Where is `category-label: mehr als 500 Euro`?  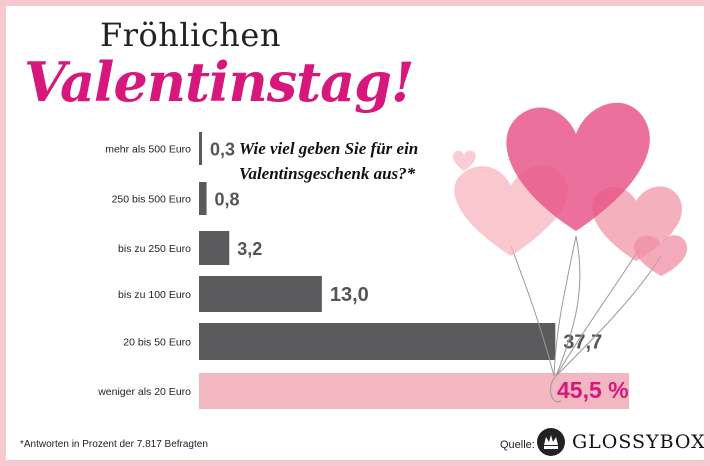 category-label: mehr als 500 Euro is located at coordinates (148, 150).